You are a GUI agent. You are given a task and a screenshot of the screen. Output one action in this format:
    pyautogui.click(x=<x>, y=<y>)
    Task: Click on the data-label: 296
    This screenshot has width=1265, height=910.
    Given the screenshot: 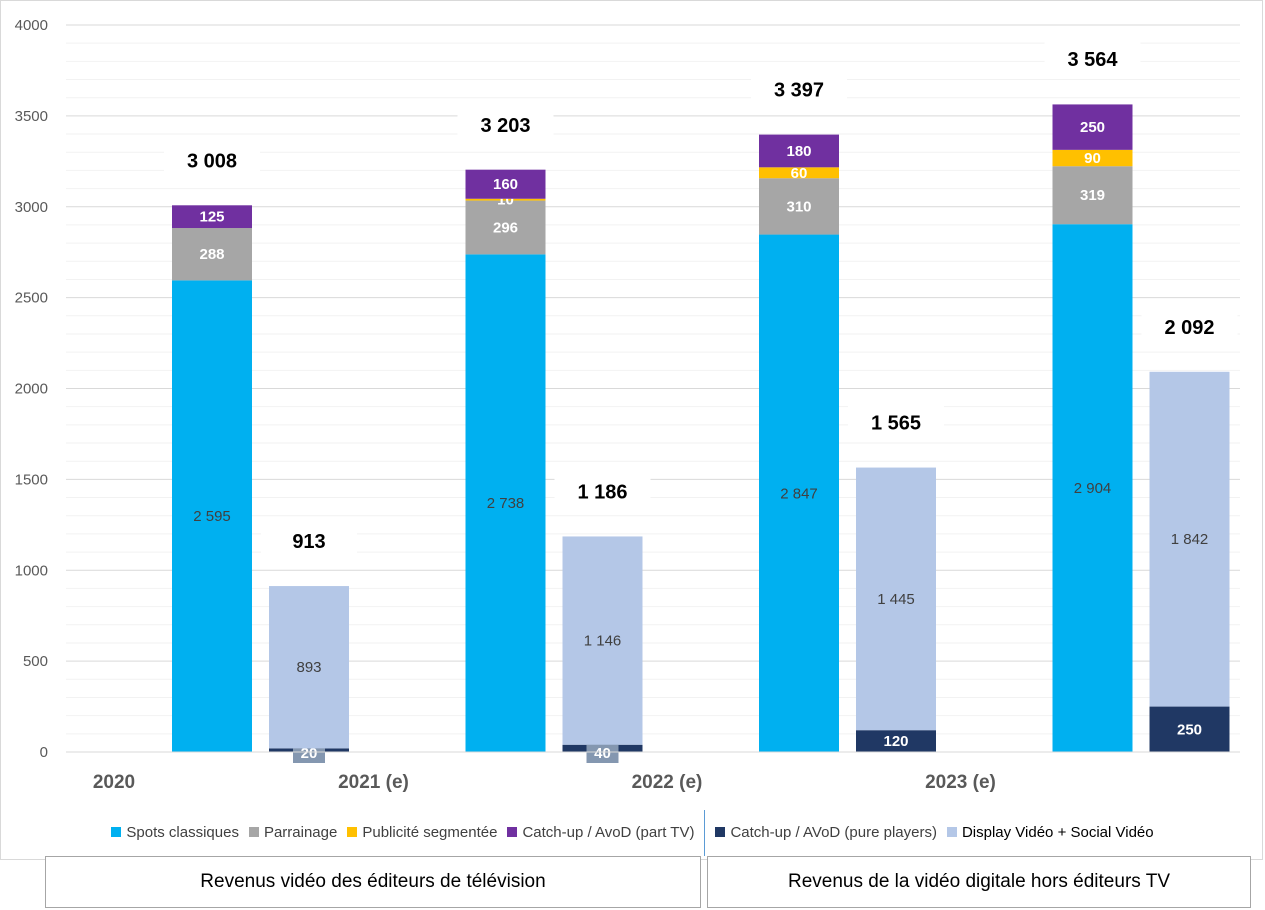 What is the action you would take?
    pyautogui.click(x=505, y=227)
    